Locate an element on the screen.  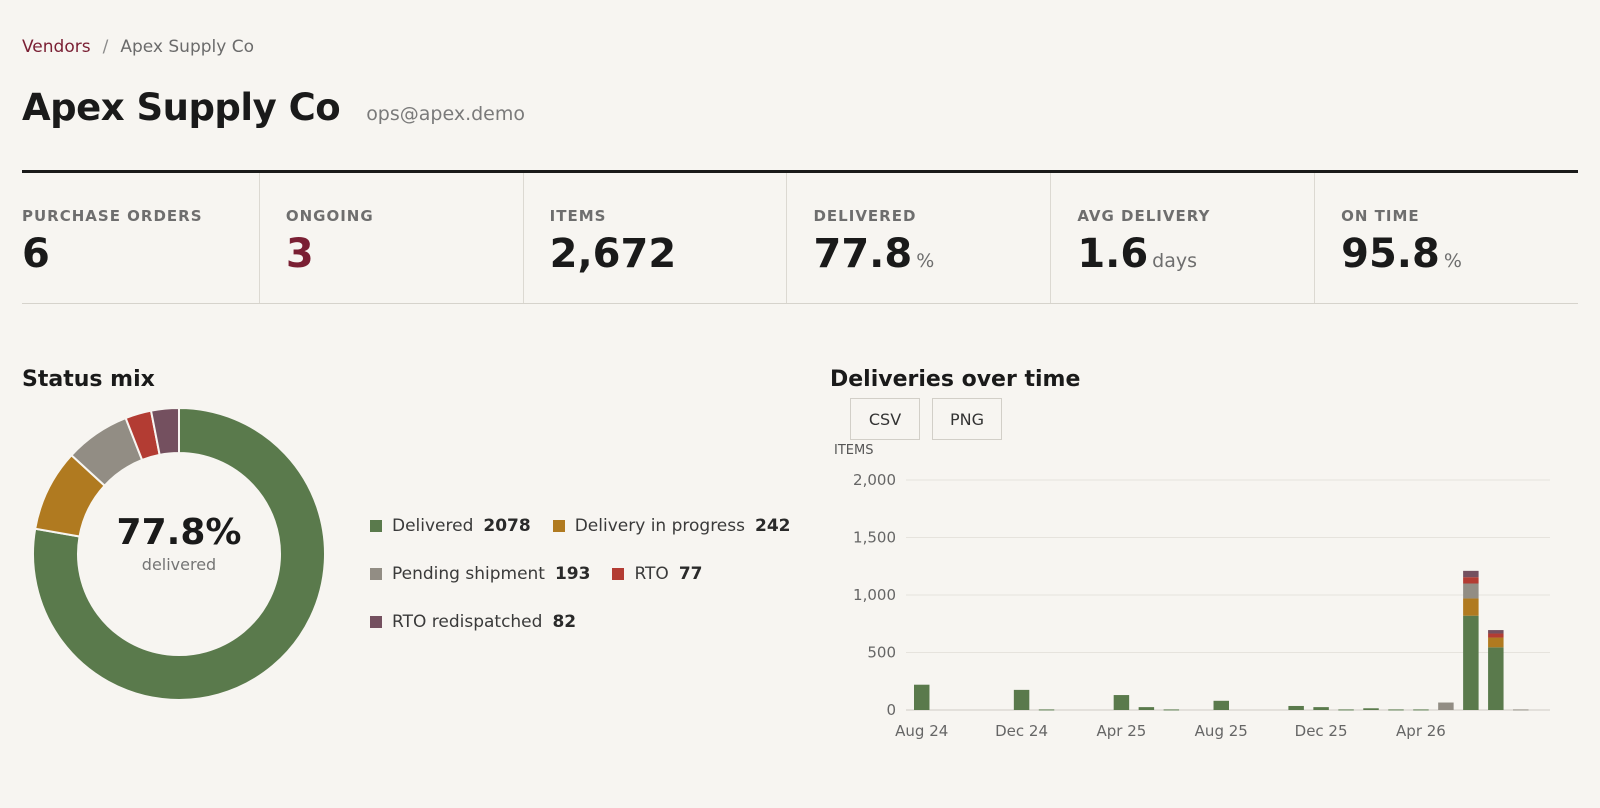
legend-item-rto-redispatched: RTO redispatched 82 is located at coordinates (473, 622).